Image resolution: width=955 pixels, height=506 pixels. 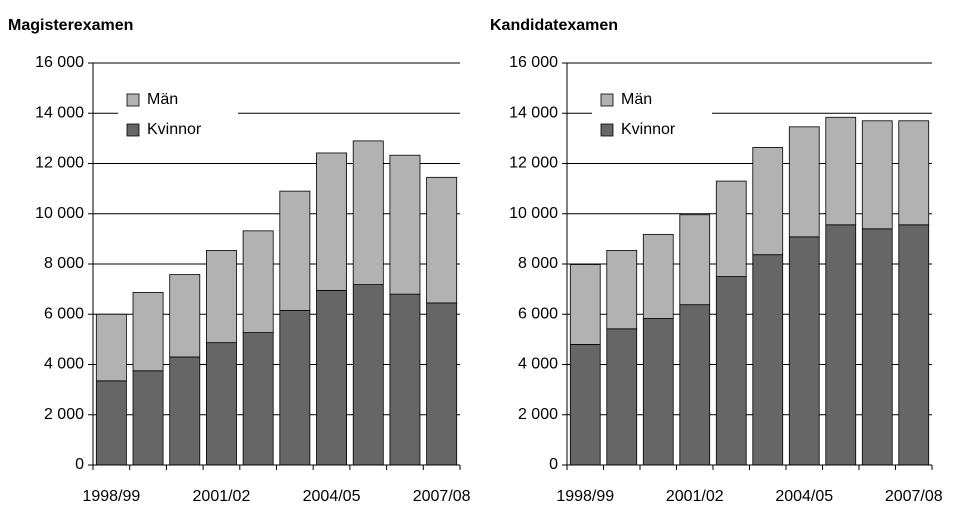 What do you see at coordinates (554, 25) in the screenshot?
I see `chart-title: Kandidatexamen` at bounding box center [554, 25].